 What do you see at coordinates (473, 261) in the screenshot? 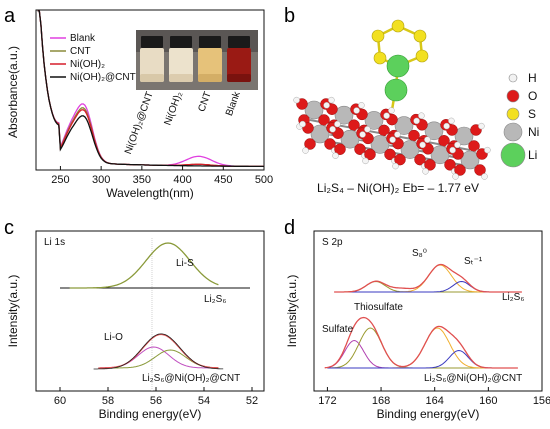
I see `annotation-st: Sₜ⁻¹` at bounding box center [473, 261].